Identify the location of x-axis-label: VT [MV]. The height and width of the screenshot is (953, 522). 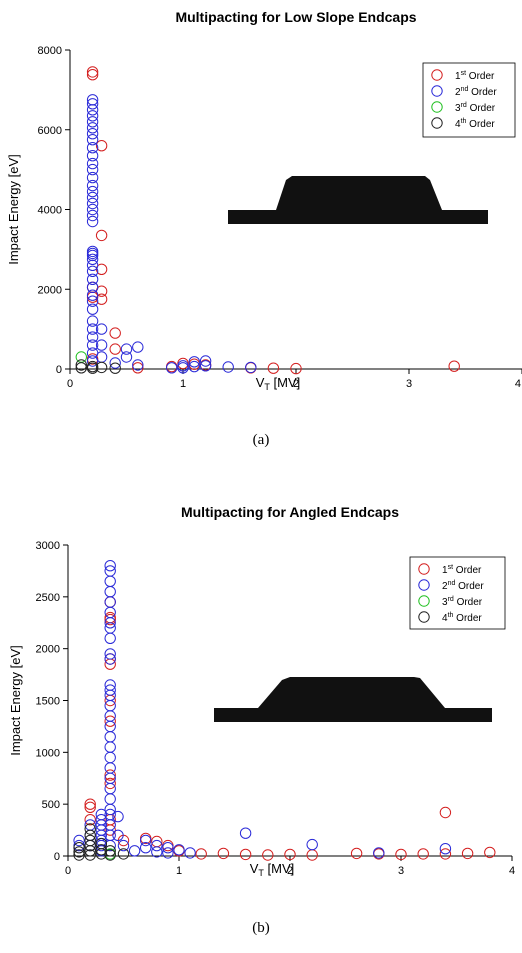
(272, 869).